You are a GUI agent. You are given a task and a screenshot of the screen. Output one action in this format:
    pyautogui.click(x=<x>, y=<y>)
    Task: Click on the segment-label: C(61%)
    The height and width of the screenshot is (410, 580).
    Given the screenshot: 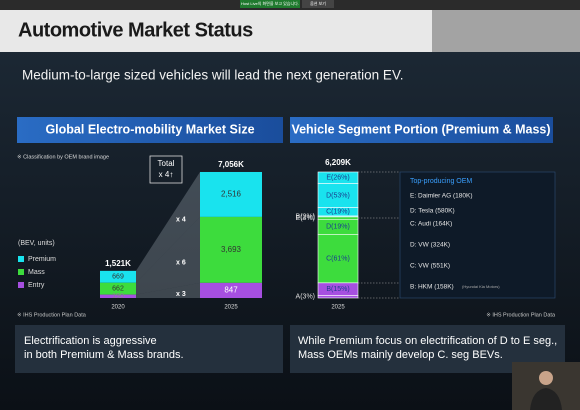 What is the action you would take?
    pyautogui.click(x=338, y=258)
    